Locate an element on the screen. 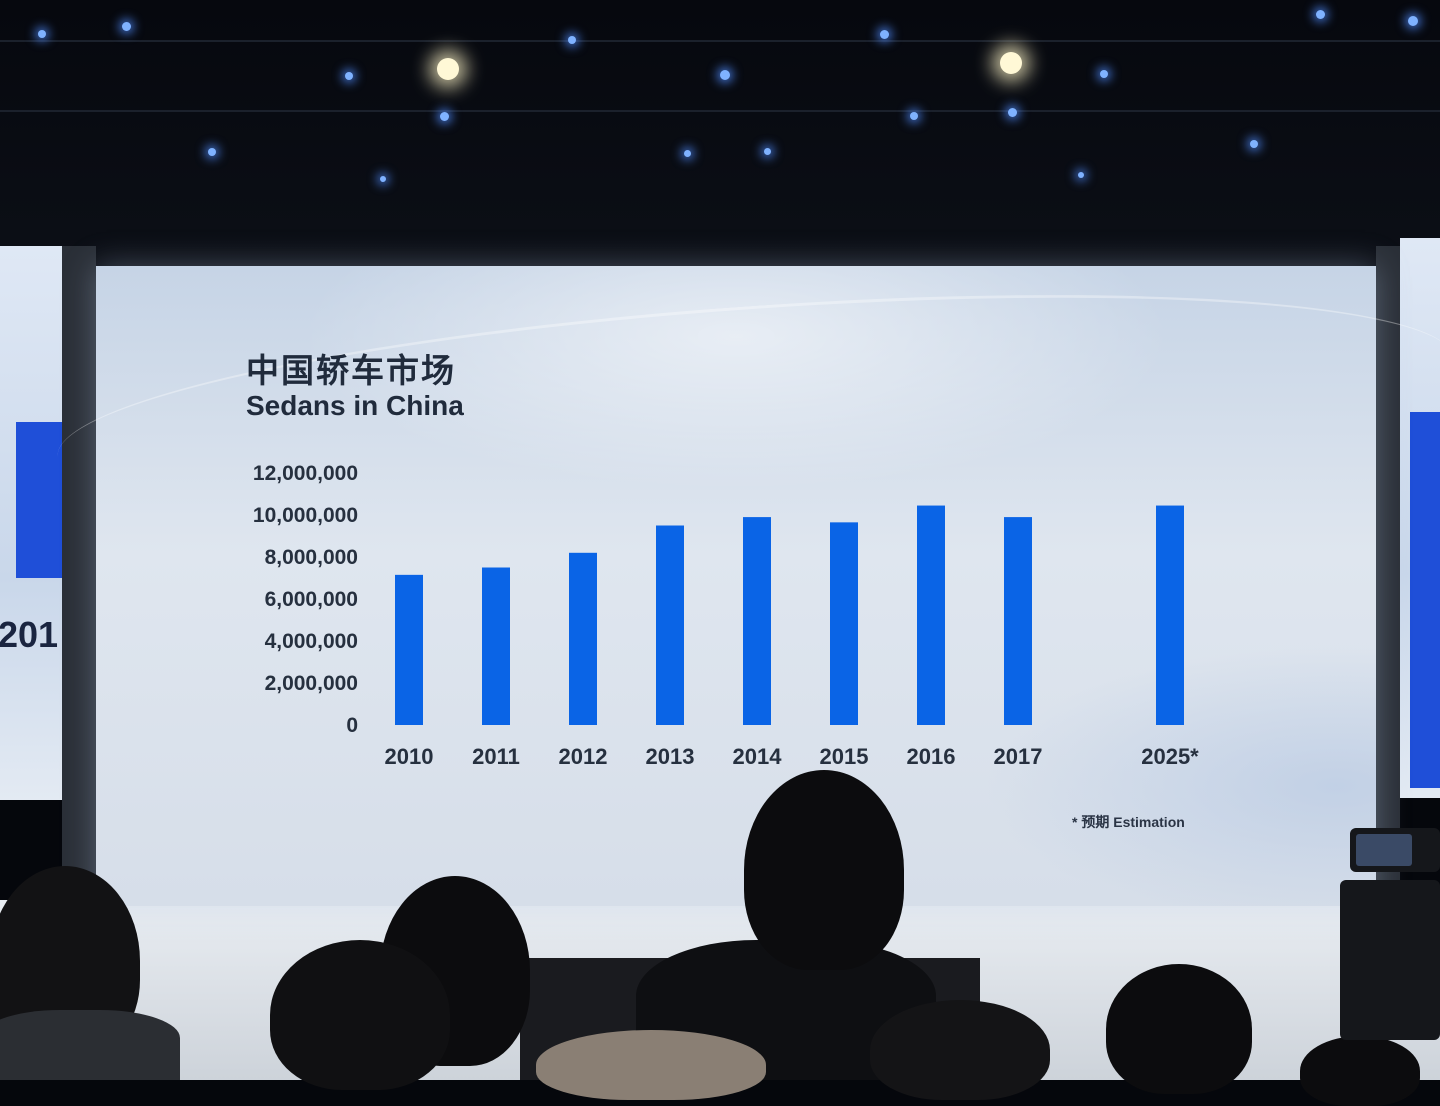 The height and width of the screenshot is (1106, 1440). bar-series is located at coordinates (789, 615).